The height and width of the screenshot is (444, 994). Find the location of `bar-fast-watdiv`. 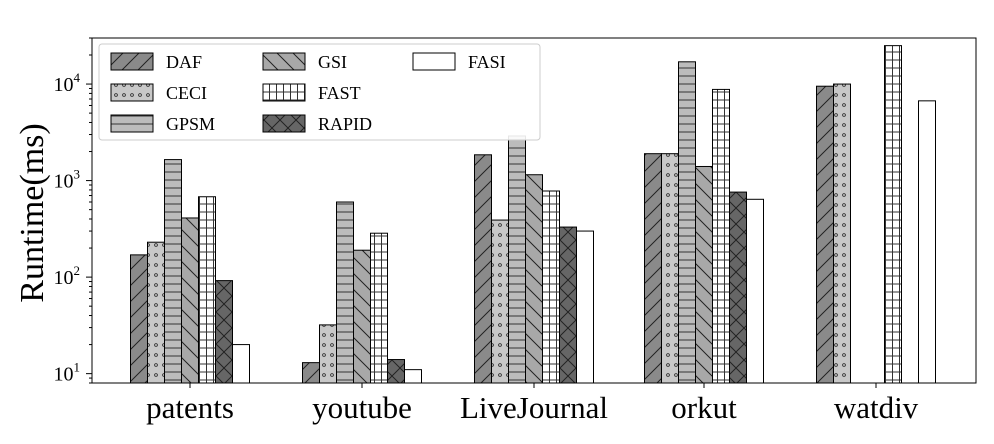

bar-fast-watdiv is located at coordinates (893, 214).